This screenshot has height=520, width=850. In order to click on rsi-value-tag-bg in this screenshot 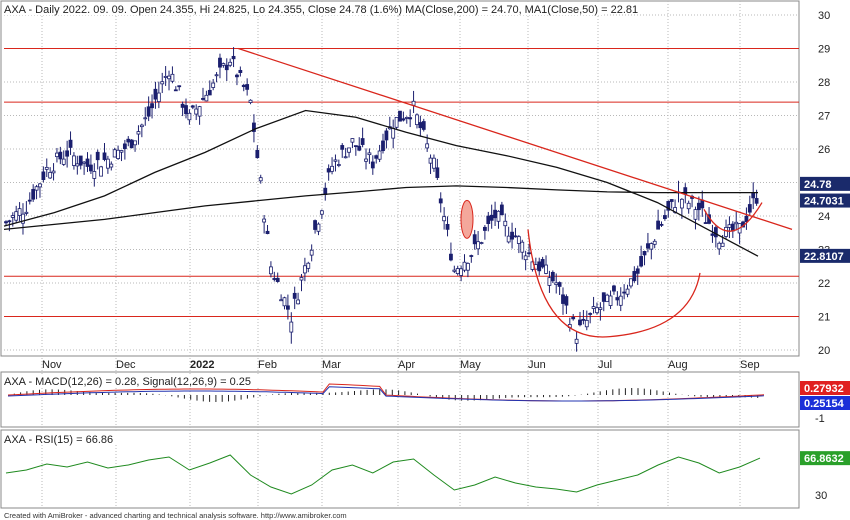, I will do `click(825, 458)`.